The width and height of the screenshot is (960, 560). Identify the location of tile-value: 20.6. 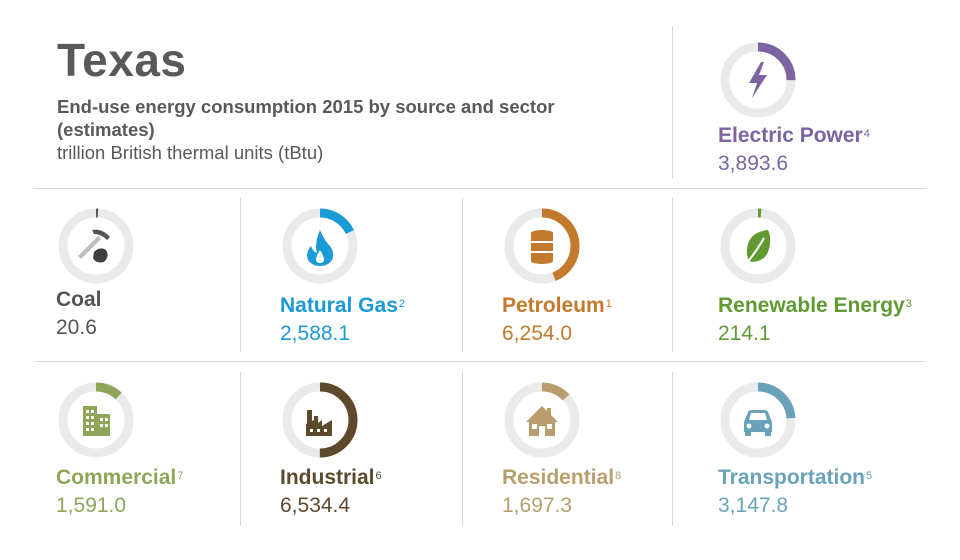
(76, 327).